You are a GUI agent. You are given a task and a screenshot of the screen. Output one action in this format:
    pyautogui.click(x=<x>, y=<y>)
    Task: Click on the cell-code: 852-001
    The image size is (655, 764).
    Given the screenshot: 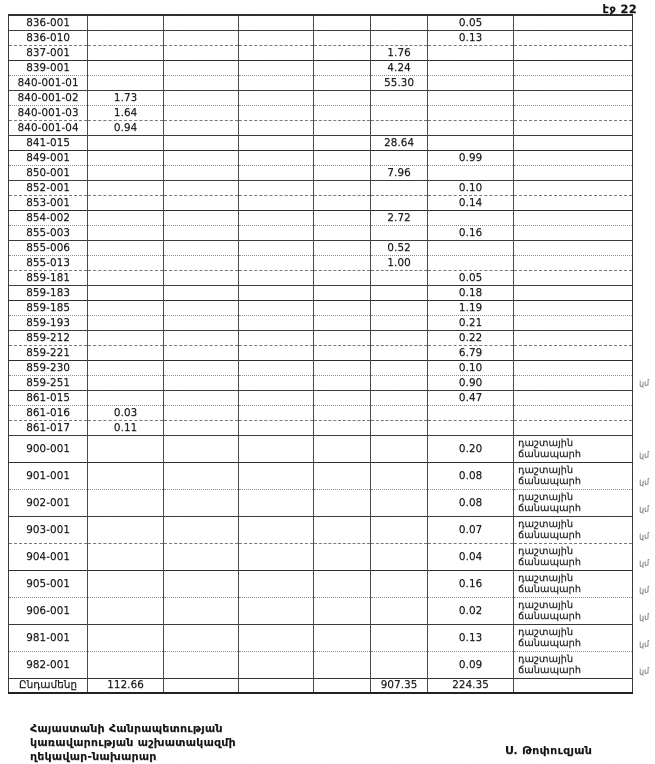 What is the action you would take?
    pyautogui.click(x=48, y=187)
    